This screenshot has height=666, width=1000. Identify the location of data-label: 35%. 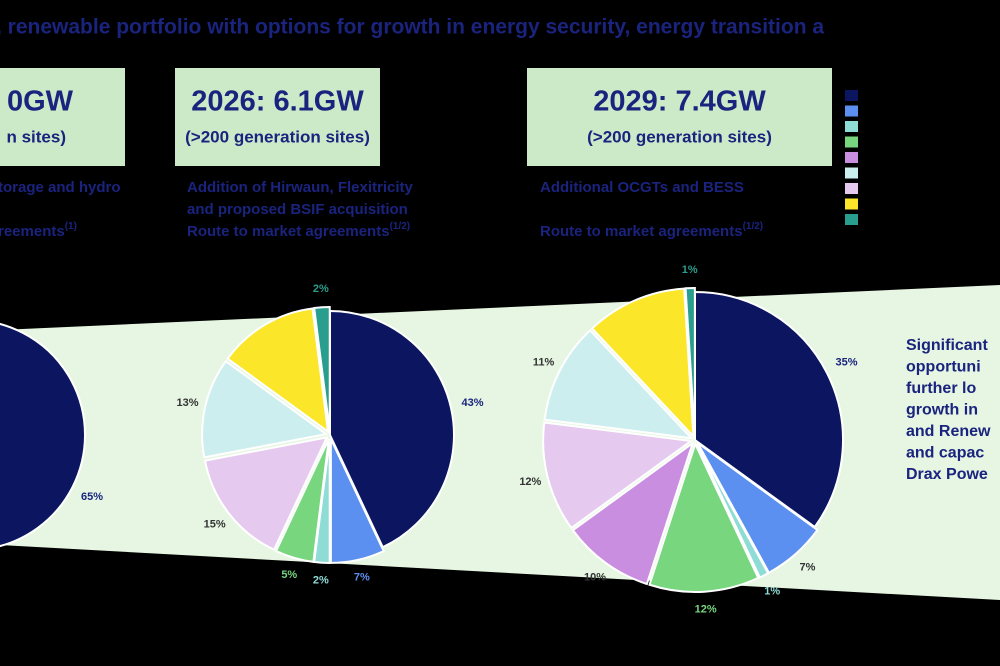
(846, 363).